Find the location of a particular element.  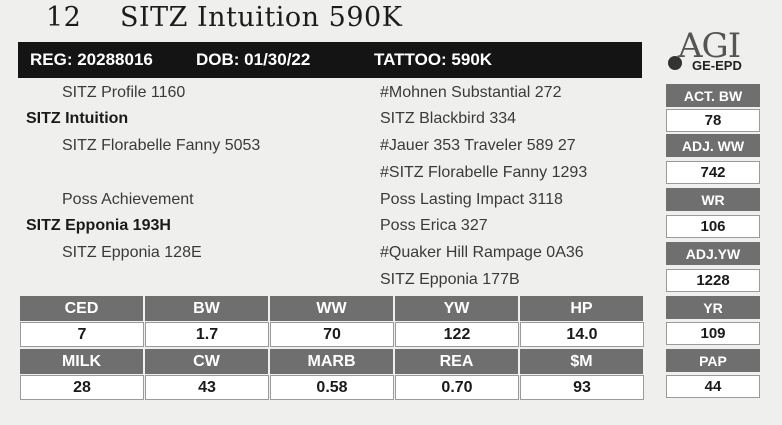

bw-label: BW is located at coordinates (207, 308).